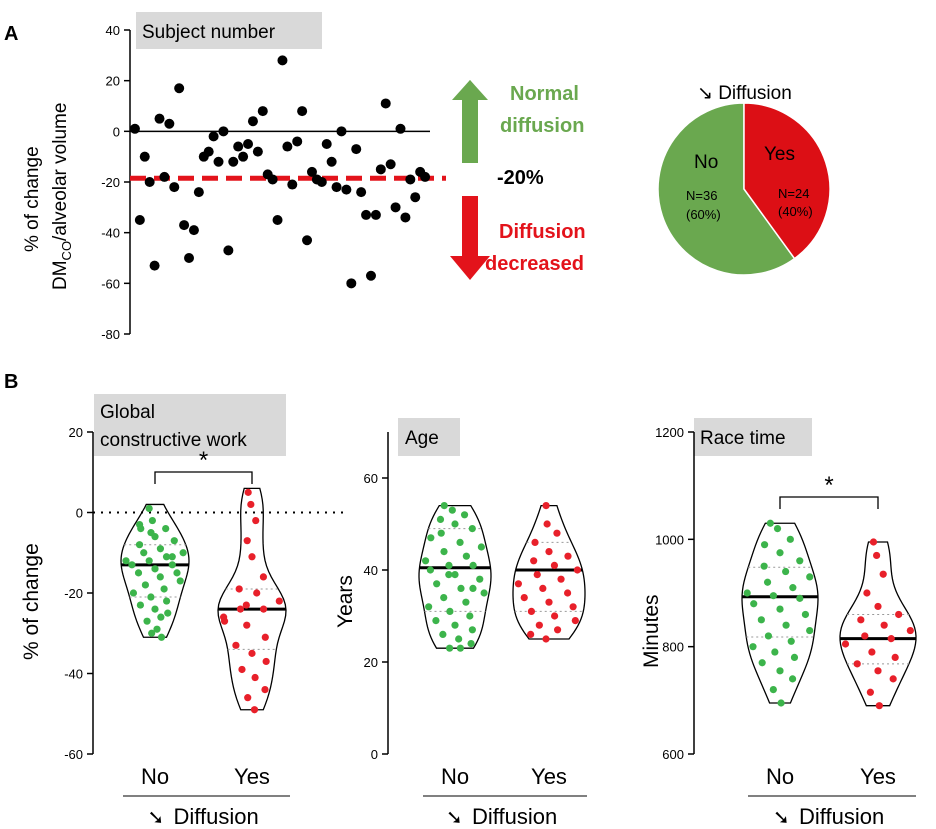  What do you see at coordinates (371, 662) in the screenshot?
I see `violin-y-tick-label: 20` at bounding box center [371, 662].